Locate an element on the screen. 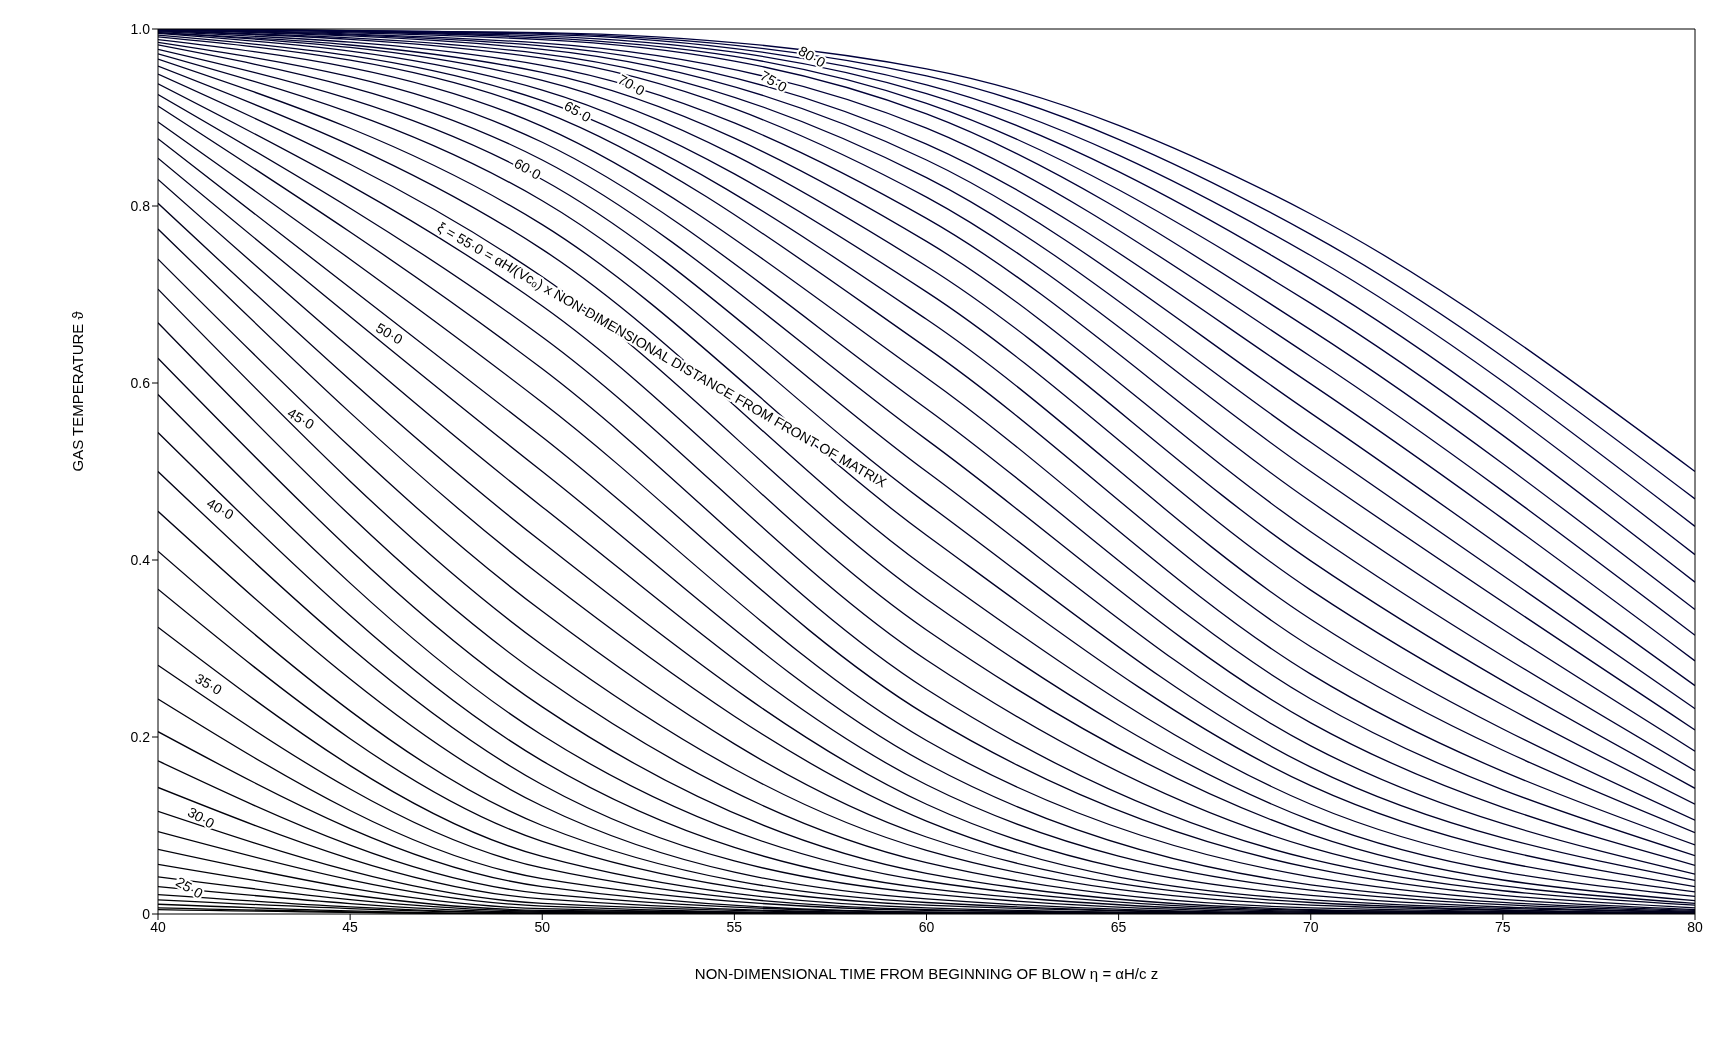 The height and width of the screenshot is (1062, 1734). y-tick-label: 0.8 is located at coordinates (140, 205).